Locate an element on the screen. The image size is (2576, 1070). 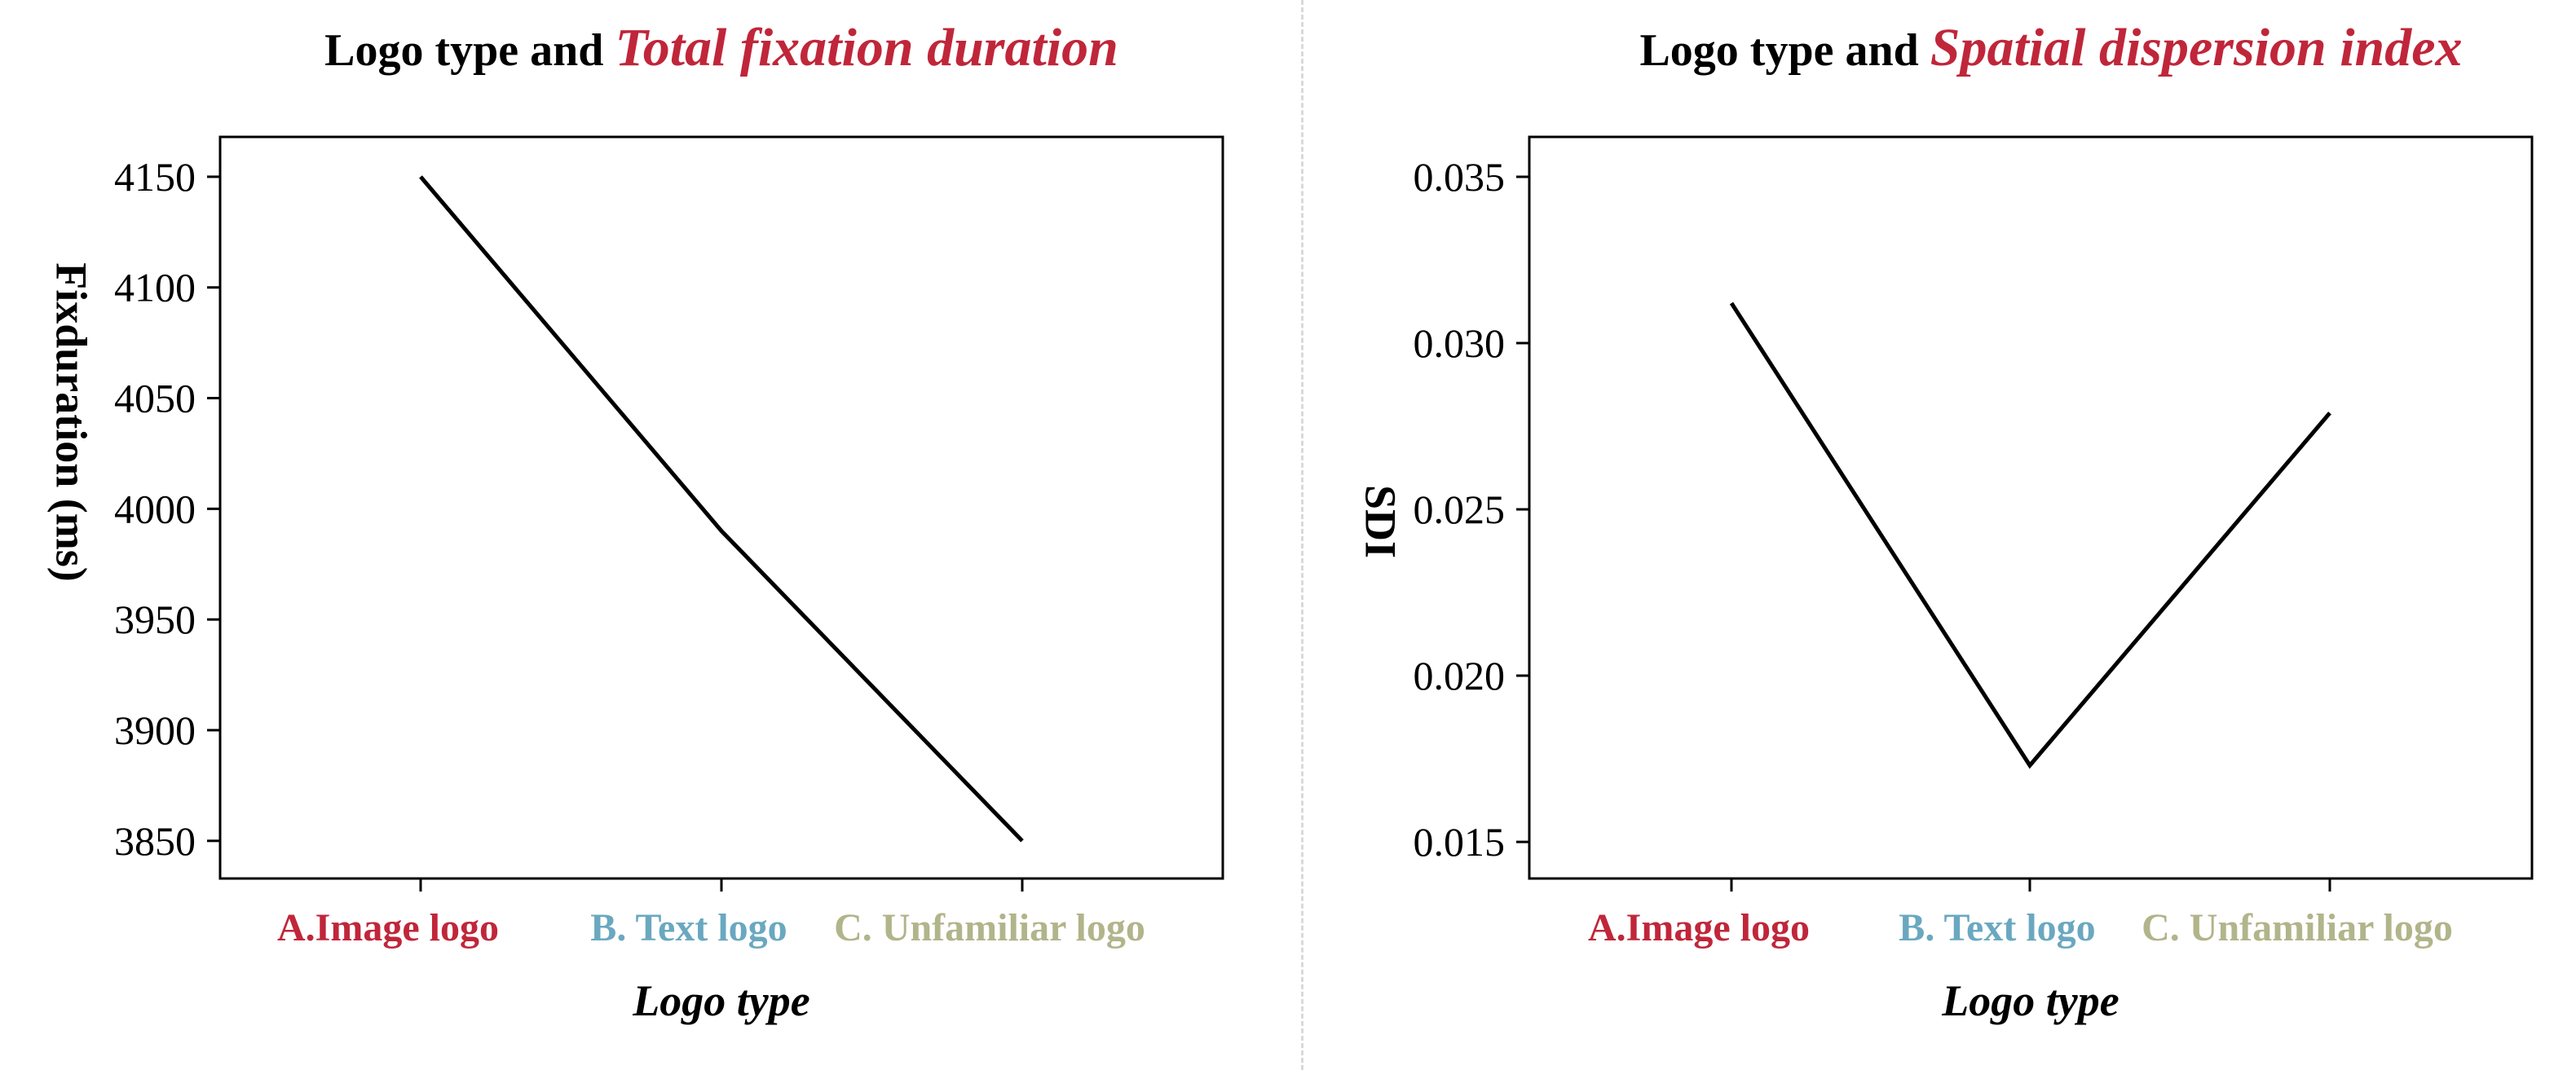
chart-title: Logo type and Total fixation duration is located at coordinates (721, 48).